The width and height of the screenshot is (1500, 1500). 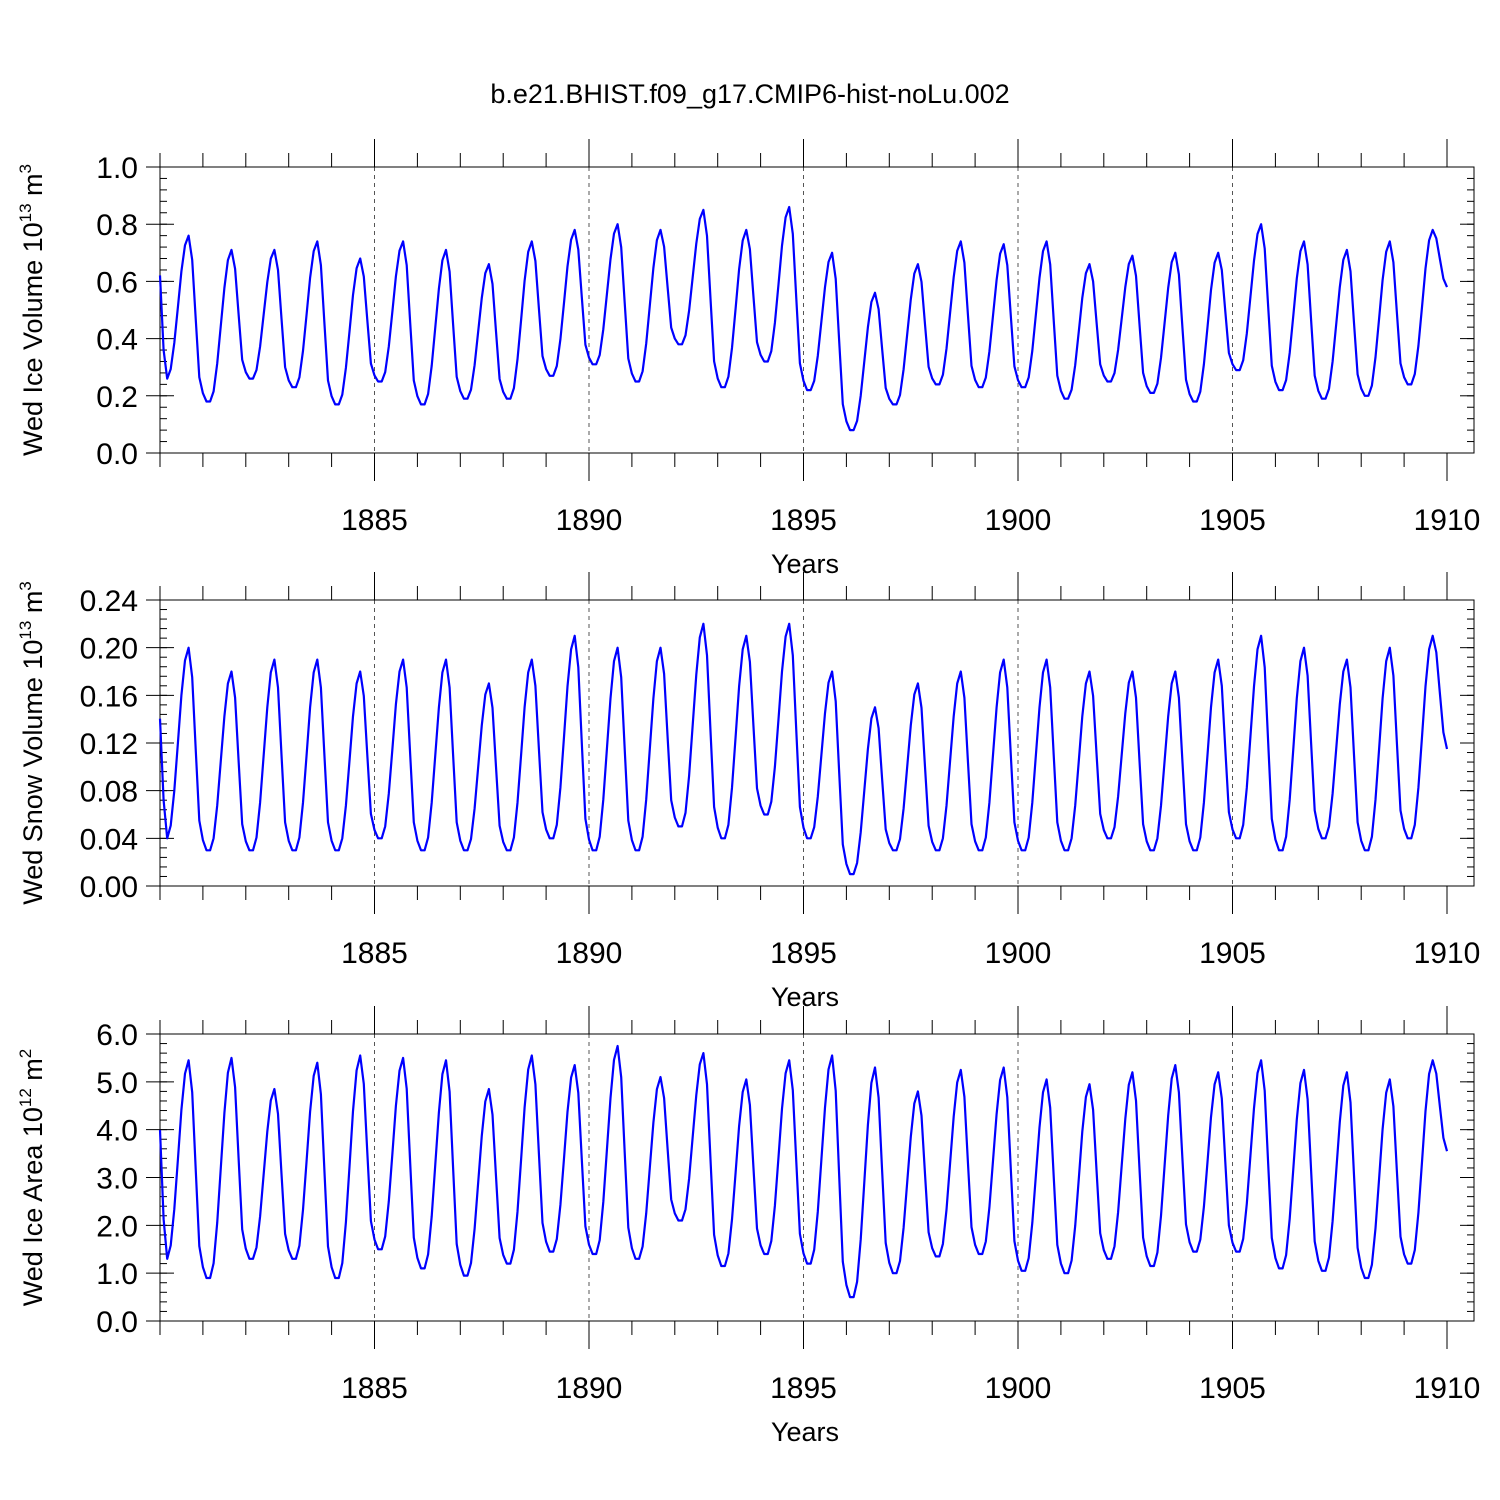 I want to click on y-tick-label: 0.8, so click(x=117, y=225).